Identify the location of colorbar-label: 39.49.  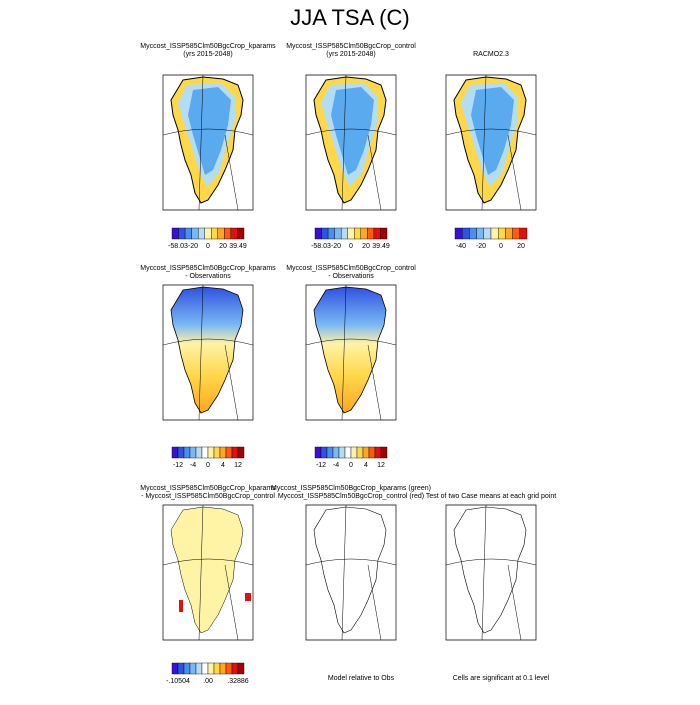
(238, 246).